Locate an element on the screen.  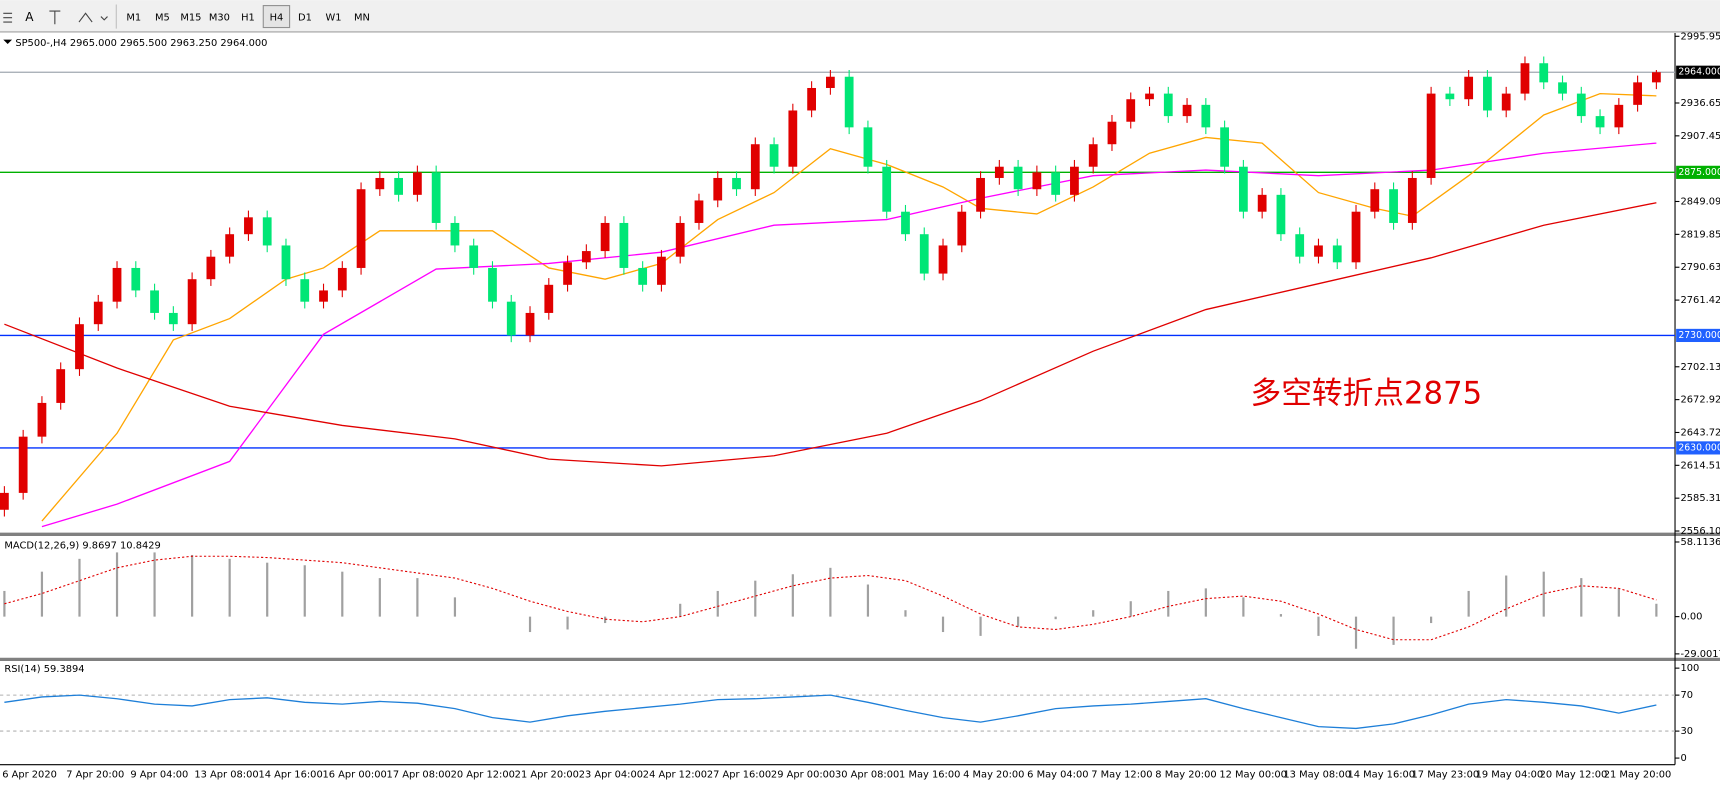
icon-shapes is located at coordinates (85, 17).